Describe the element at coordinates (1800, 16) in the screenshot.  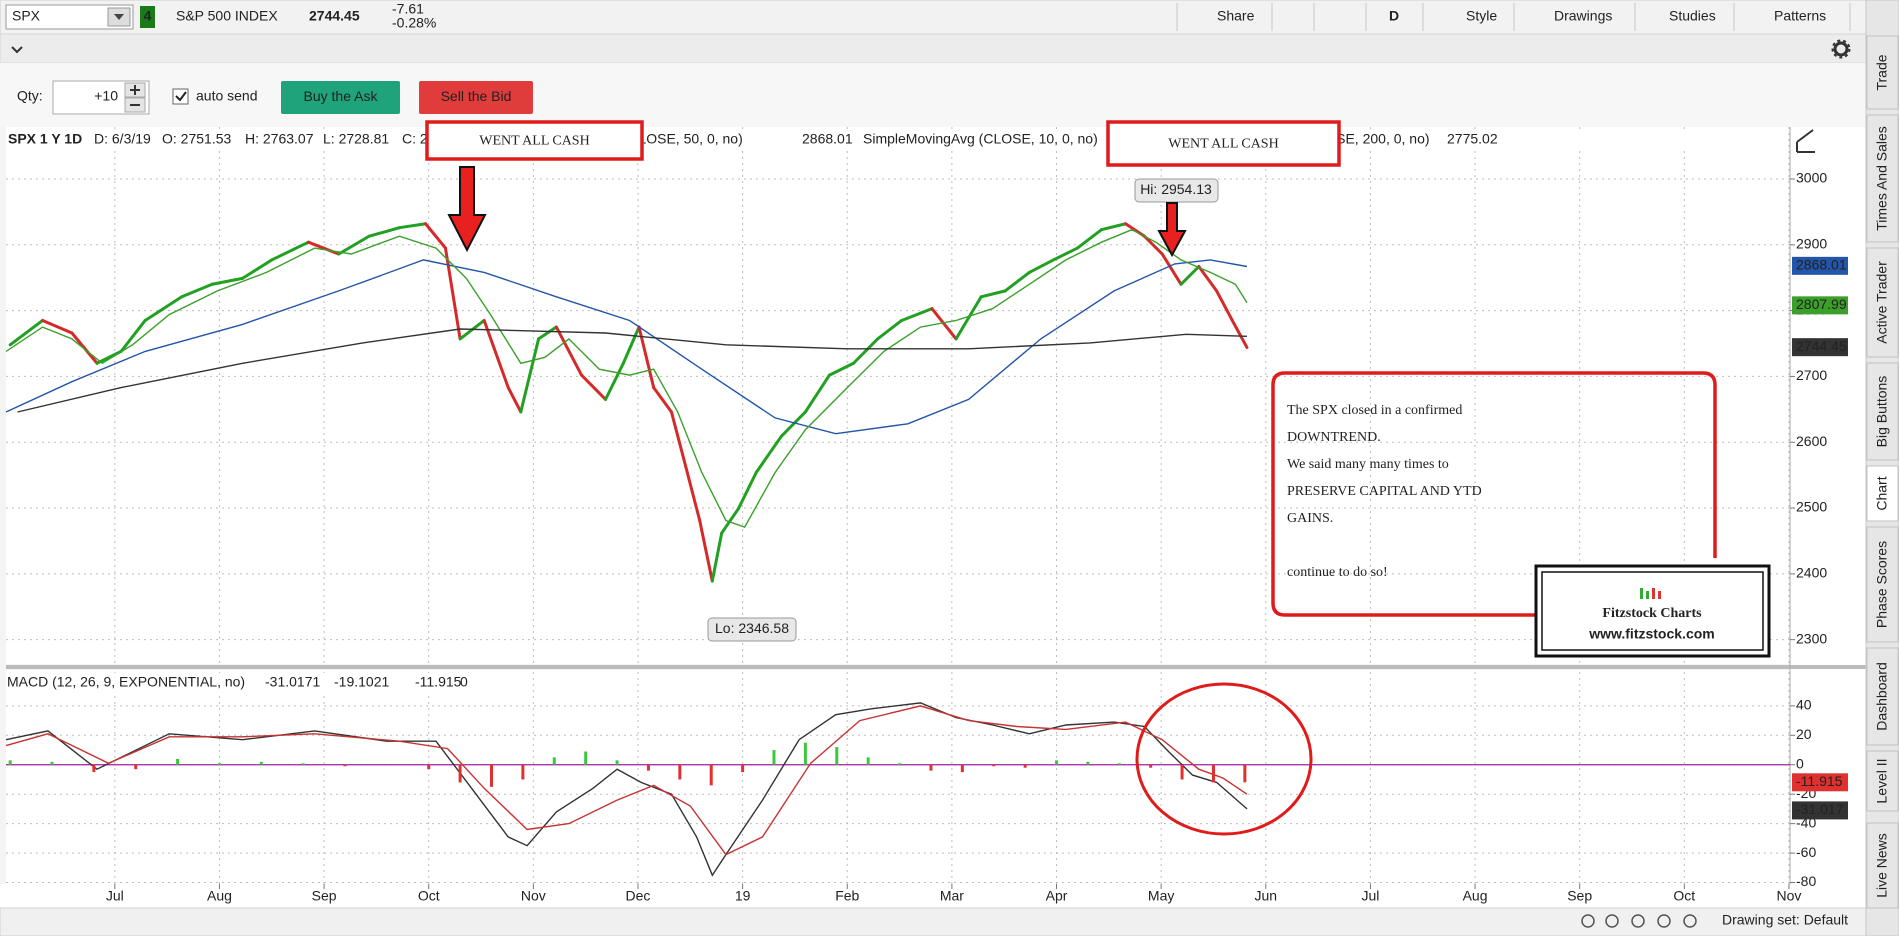
I see `toolbar-button: Patterns` at that location.